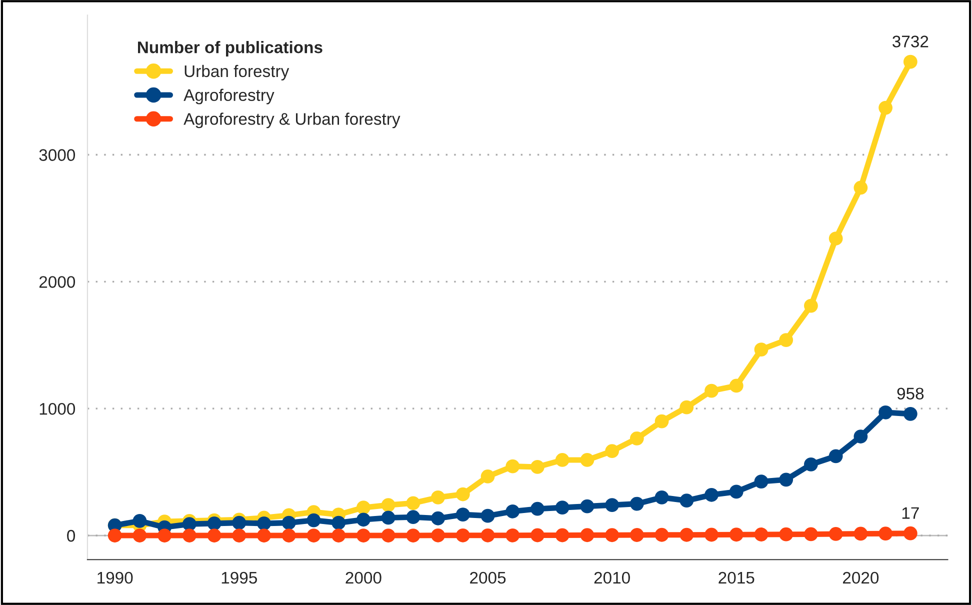 This screenshot has width=972, height=605. I want to click on data-label: 17, so click(910, 513).